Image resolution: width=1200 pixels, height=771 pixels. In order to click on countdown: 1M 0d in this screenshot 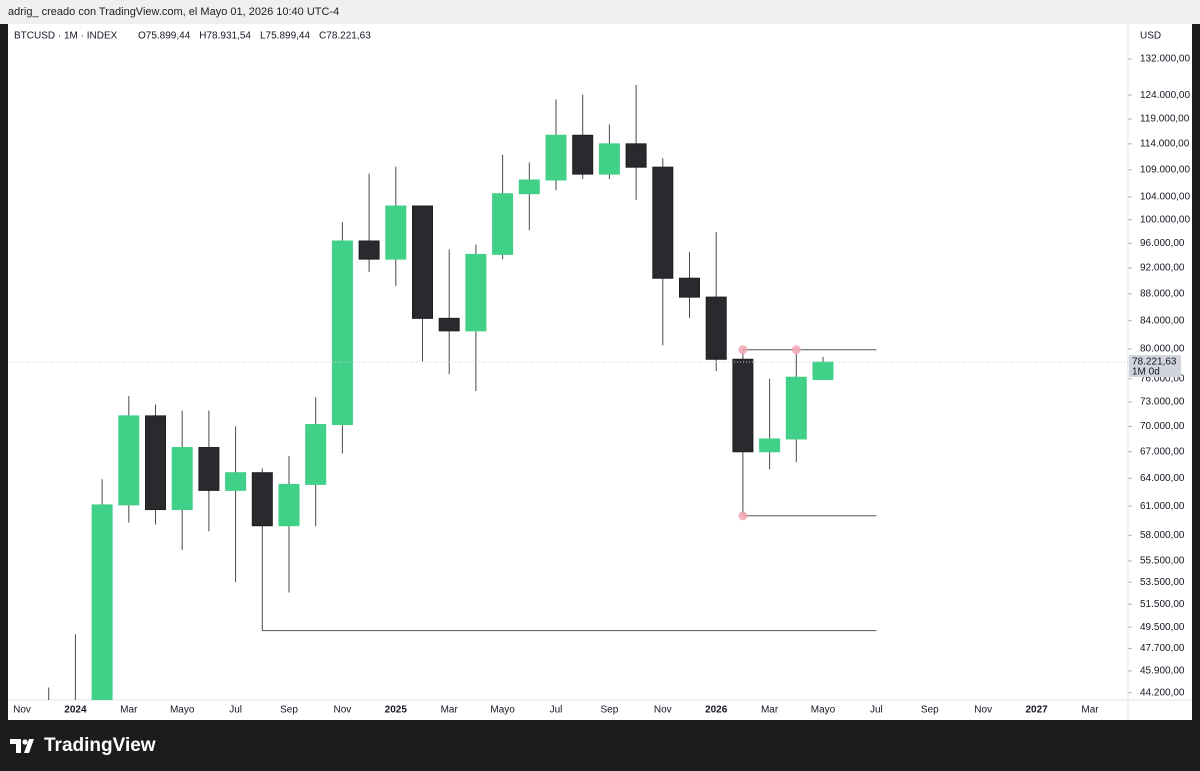, I will do `click(1146, 372)`.